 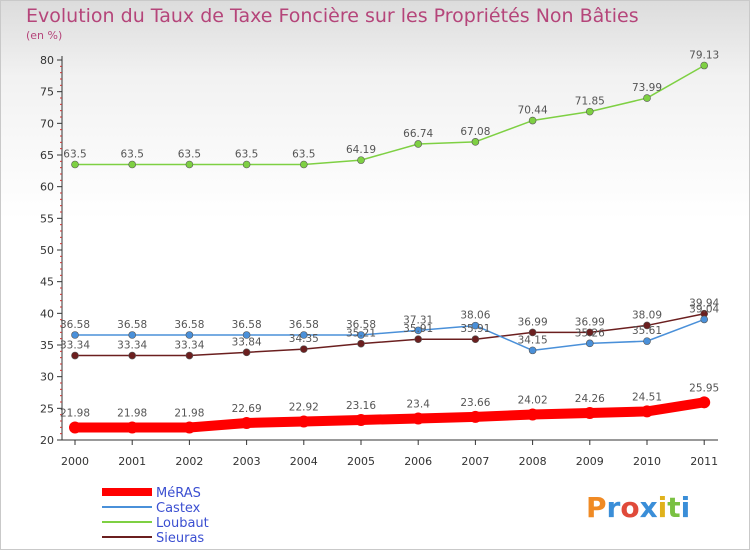 What do you see at coordinates (47, 377) in the screenshot?
I see `y-tick-label: 30` at bounding box center [47, 377].